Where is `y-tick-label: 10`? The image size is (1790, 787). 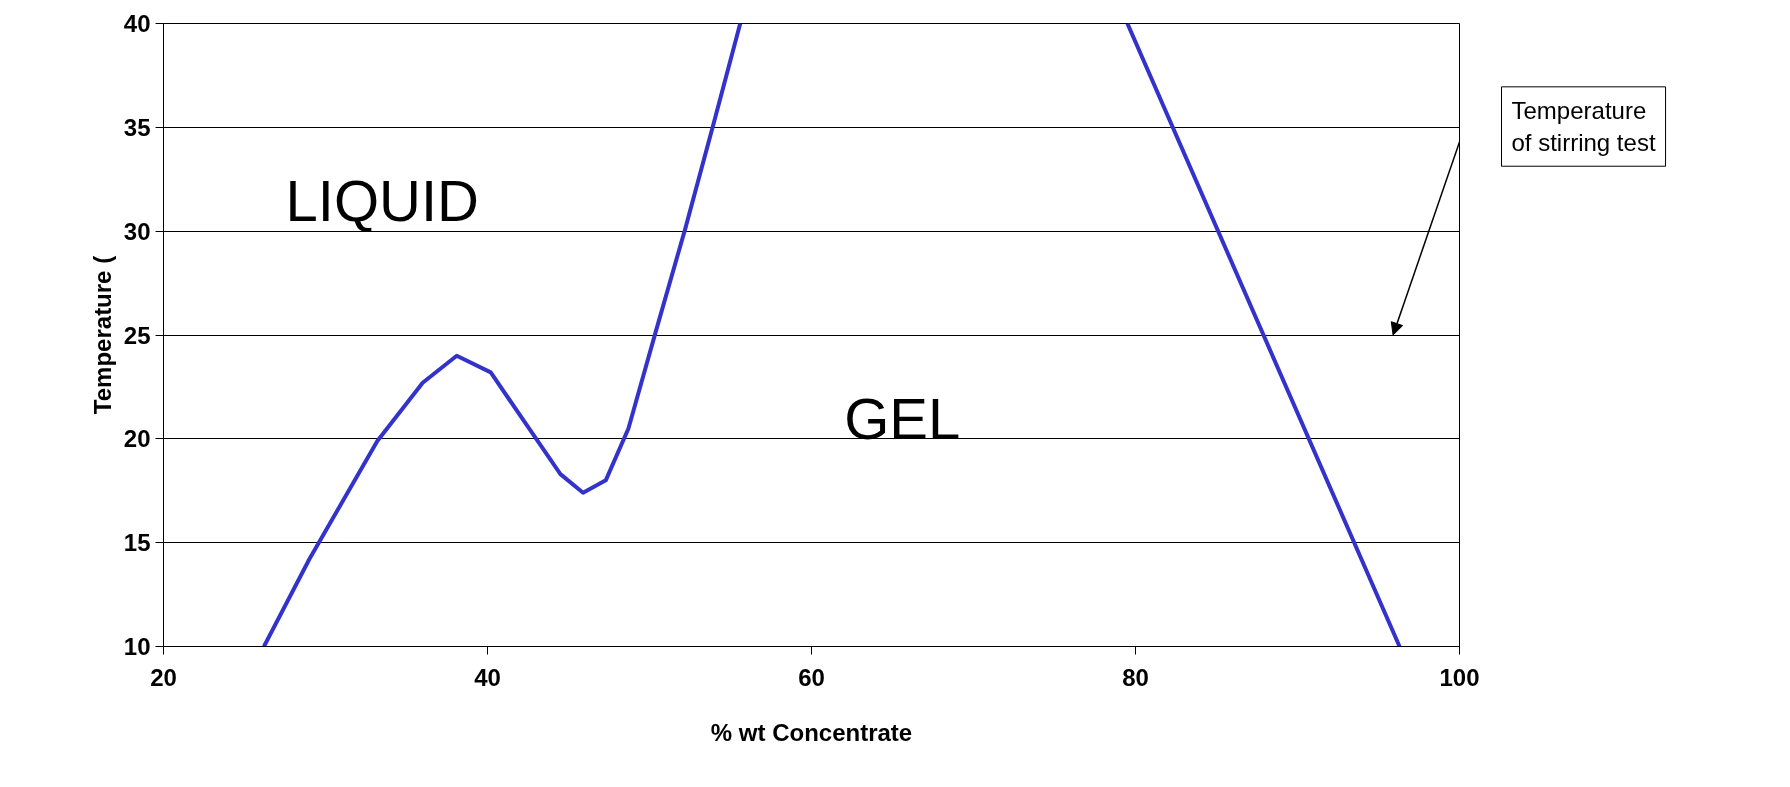 y-tick-label: 10 is located at coordinates (137, 646).